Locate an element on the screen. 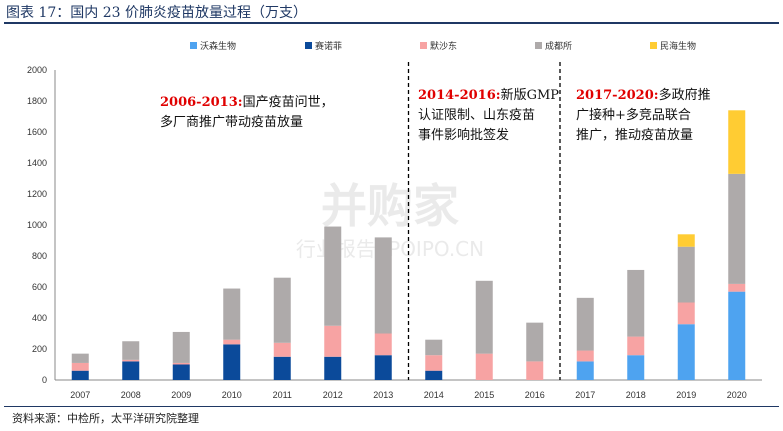 The image size is (783, 431). y-tick-label: 1800 is located at coordinates (37, 101).